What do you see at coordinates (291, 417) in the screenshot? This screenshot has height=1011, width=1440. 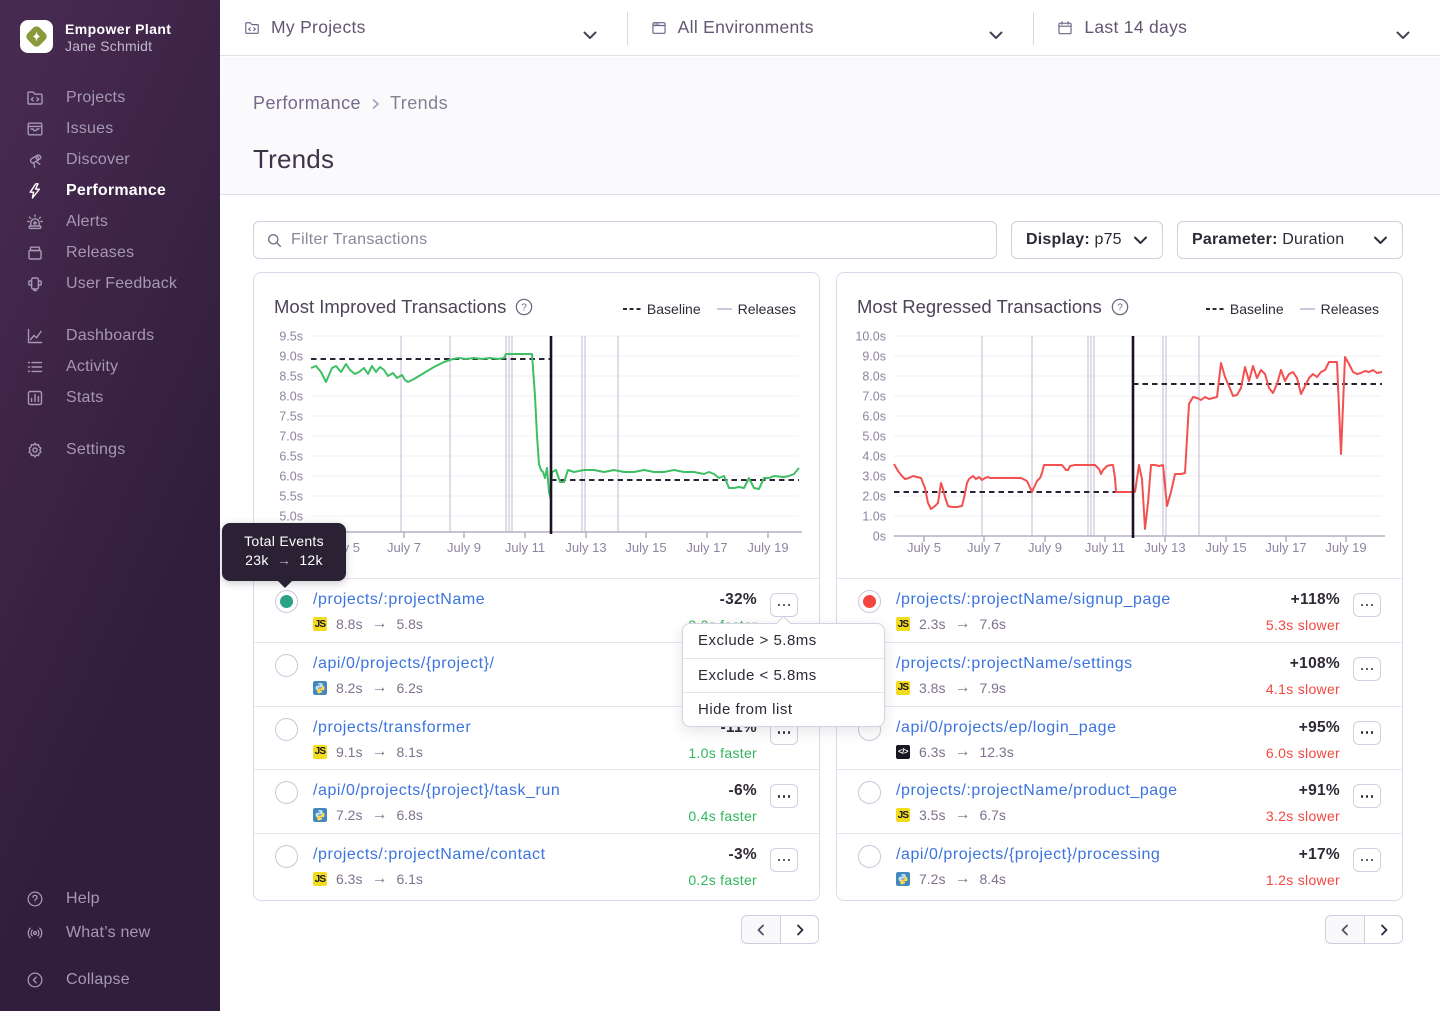 I see `svg-text: 7.5s` at bounding box center [291, 417].